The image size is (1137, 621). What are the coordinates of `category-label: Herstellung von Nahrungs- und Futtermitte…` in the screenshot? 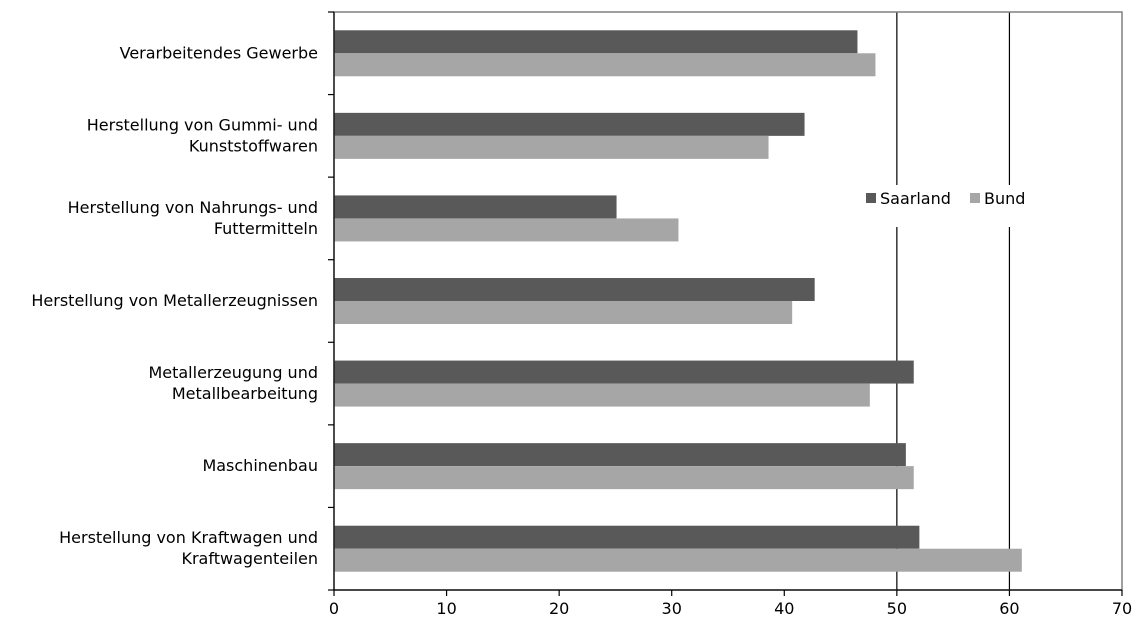 It's located at (193, 218).